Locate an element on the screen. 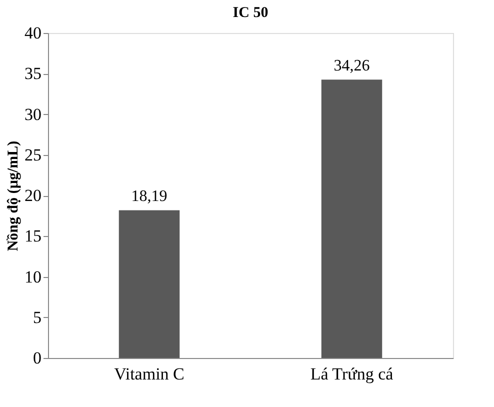  y-tick-label: 20 is located at coordinates (33, 195).